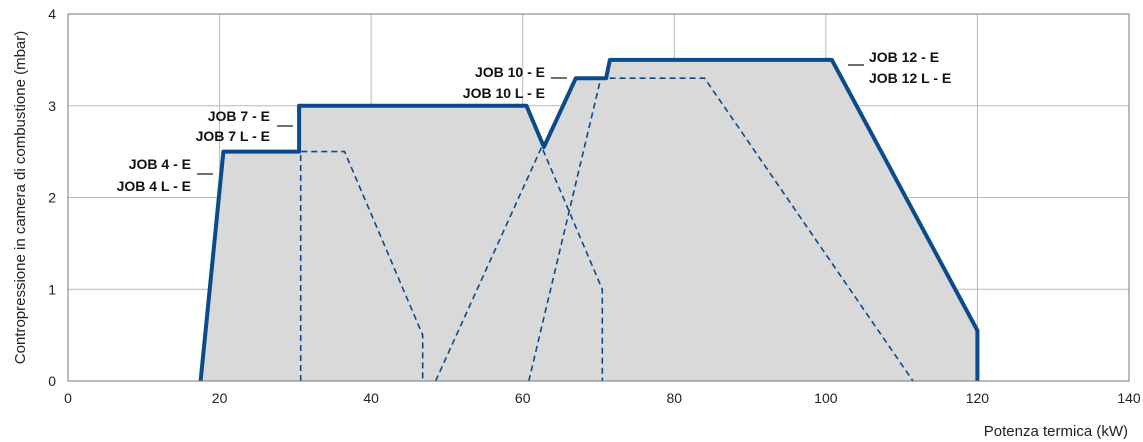  Describe the element at coordinates (52, 14) in the screenshot. I see `y-tick-label: 4` at that location.